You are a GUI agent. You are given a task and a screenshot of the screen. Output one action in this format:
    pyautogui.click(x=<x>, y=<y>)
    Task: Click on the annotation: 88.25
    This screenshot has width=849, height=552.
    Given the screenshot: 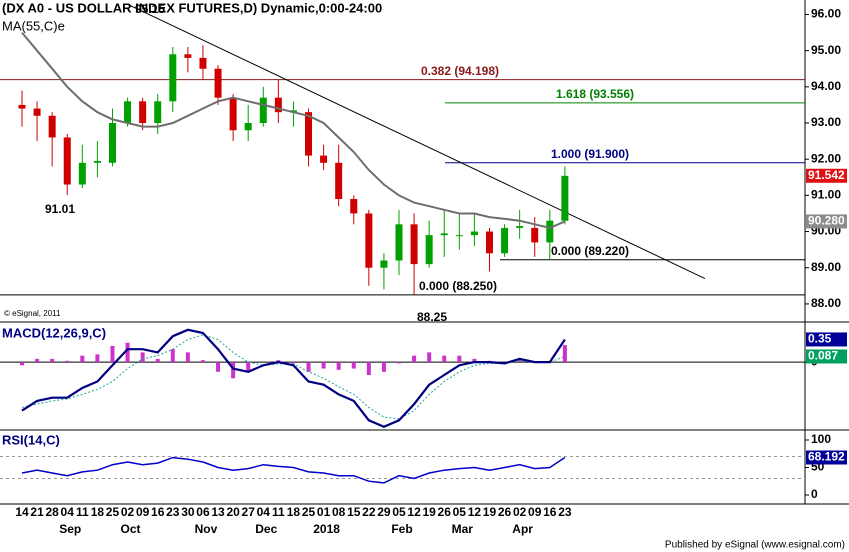 What is the action you would take?
    pyautogui.click(x=432, y=317)
    